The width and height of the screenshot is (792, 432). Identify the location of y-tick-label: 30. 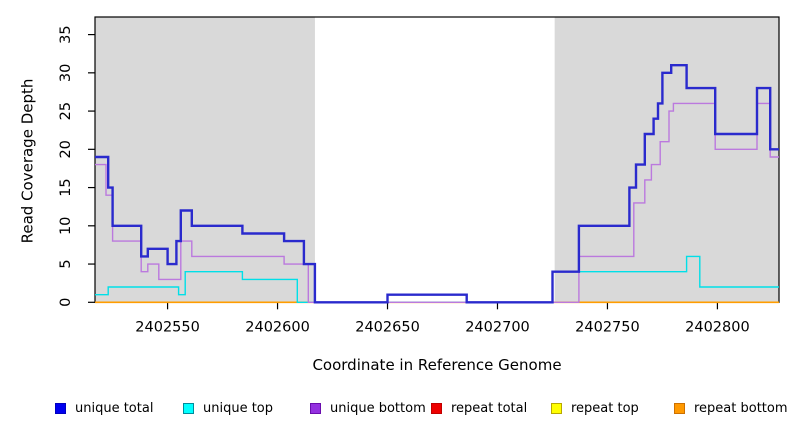
(66, 73).